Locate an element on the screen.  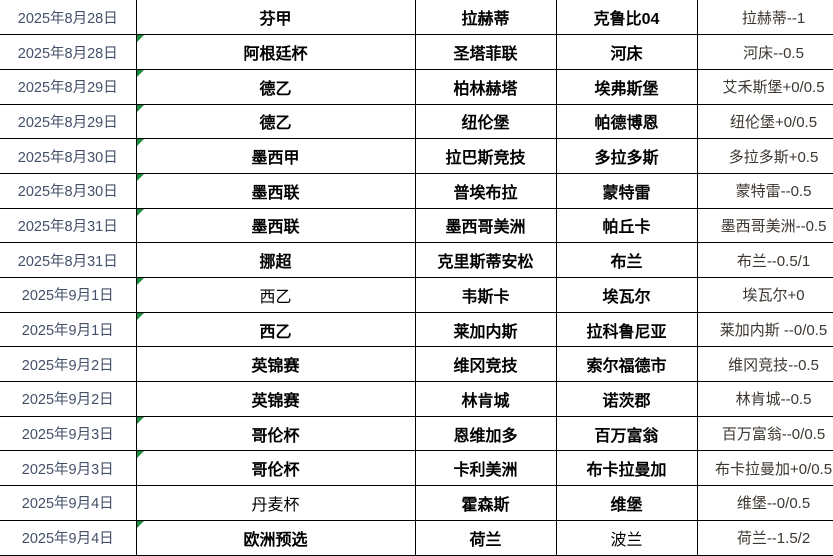
cell-handicap: 蒙特雷--0.5 is located at coordinates (764, 190).